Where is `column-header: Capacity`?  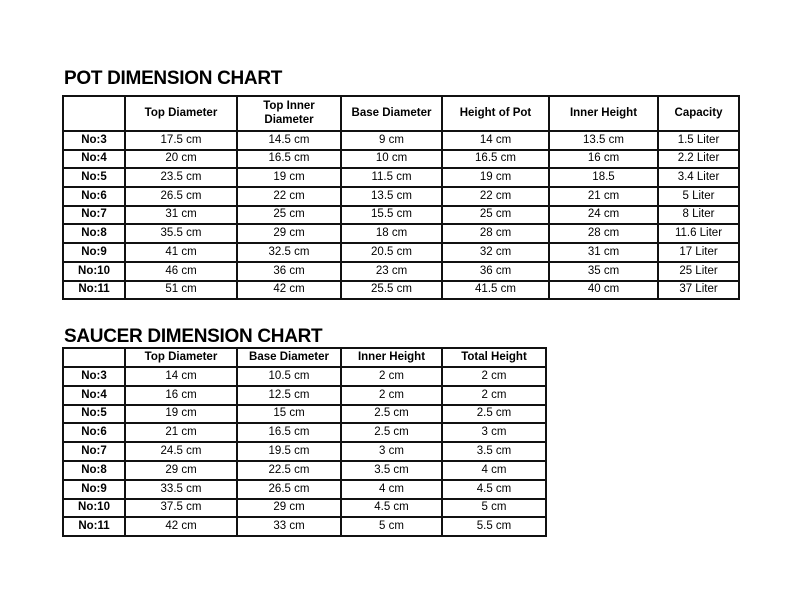 column-header: Capacity is located at coordinates (698, 113).